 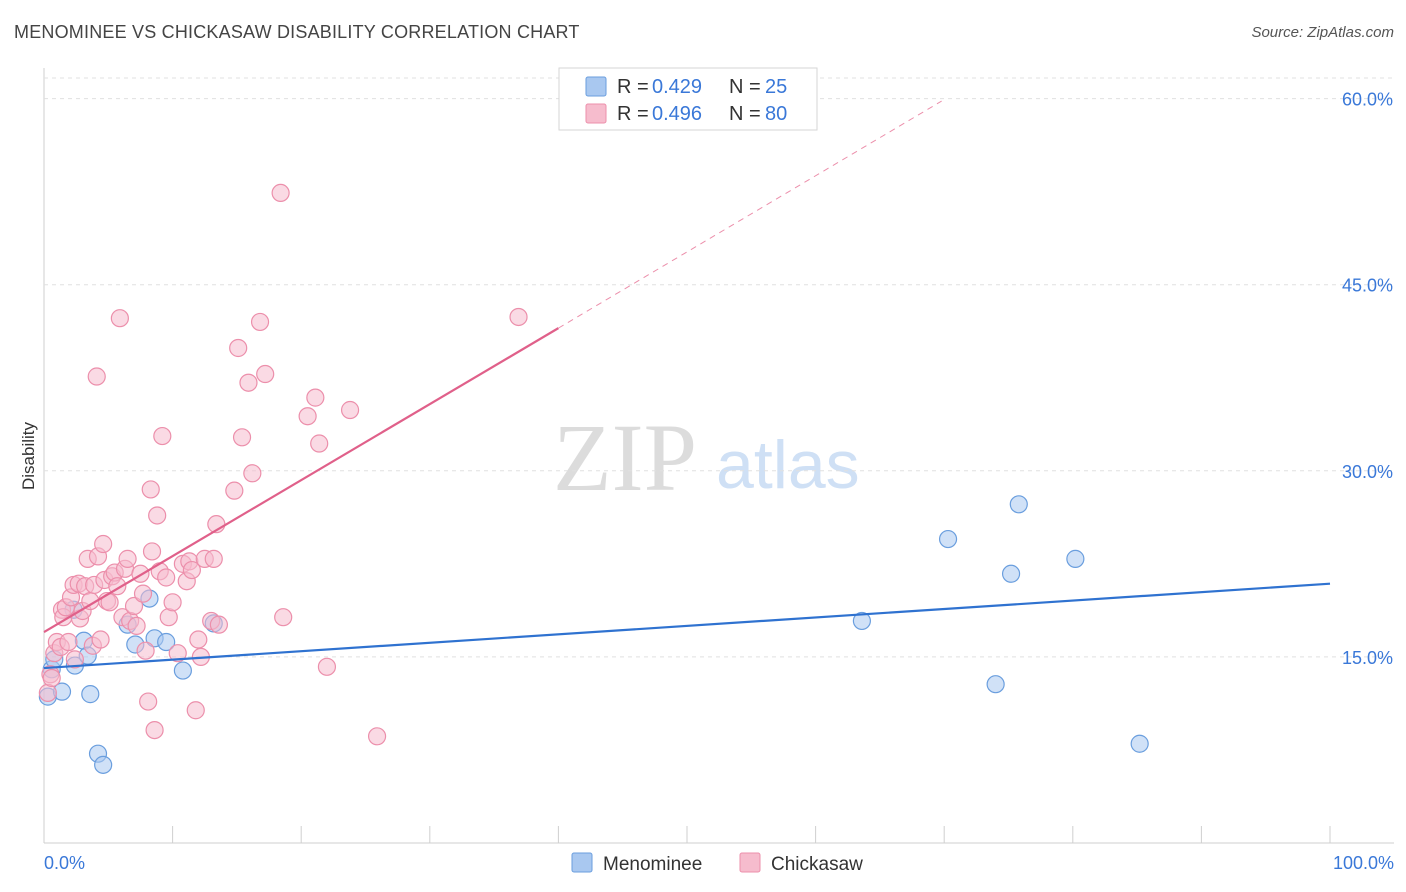 I want to click on legend-swatch-chickasaw, so click(x=596, y=113).